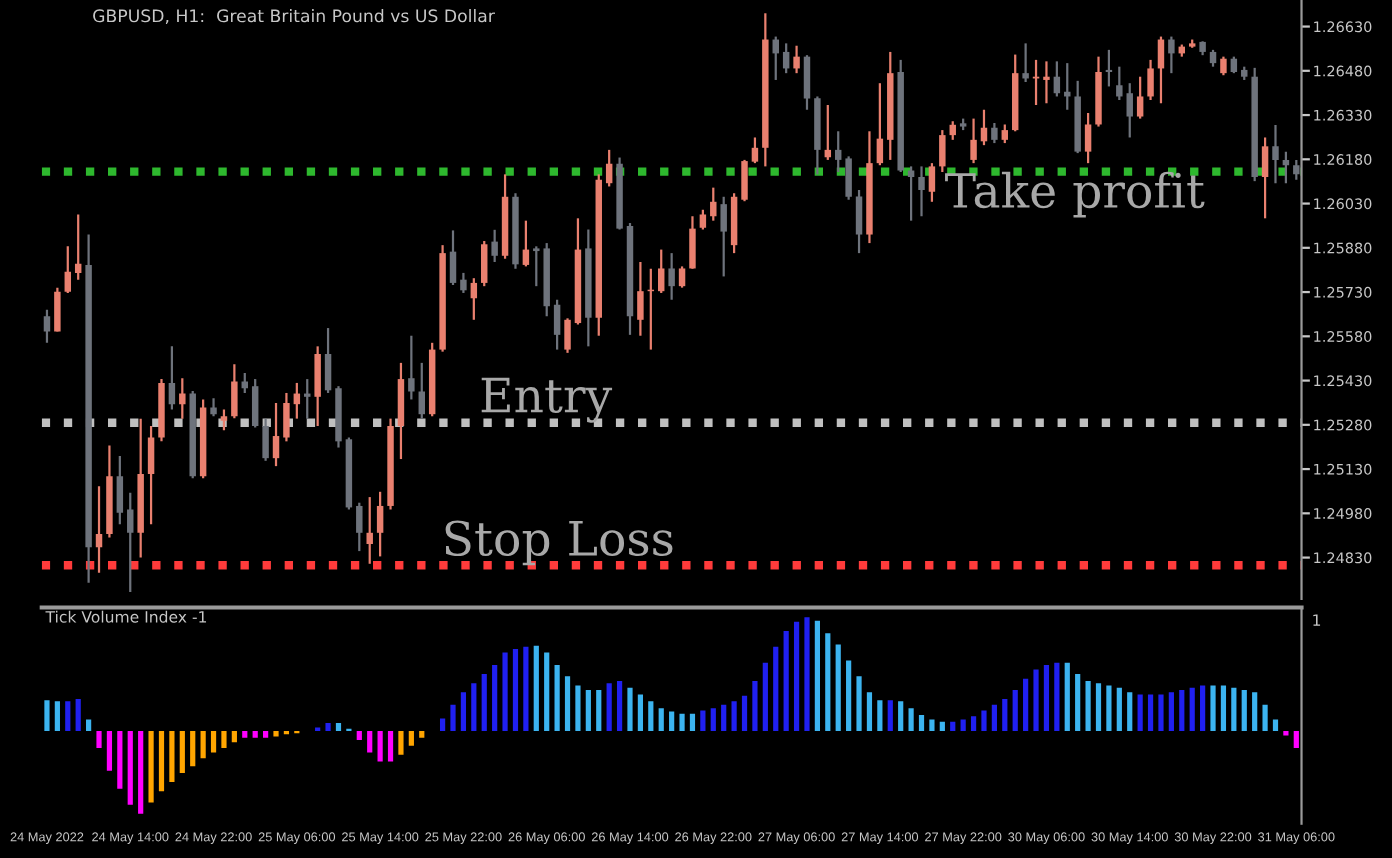 The height and width of the screenshot is (858, 1392). What do you see at coordinates (1075, 194) in the screenshot?
I see `ref-line-label: Take profit` at bounding box center [1075, 194].